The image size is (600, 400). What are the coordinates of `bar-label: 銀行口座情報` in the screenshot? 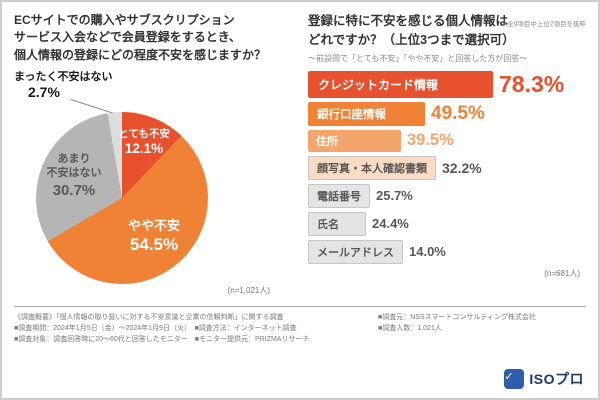 It's located at (366, 113).